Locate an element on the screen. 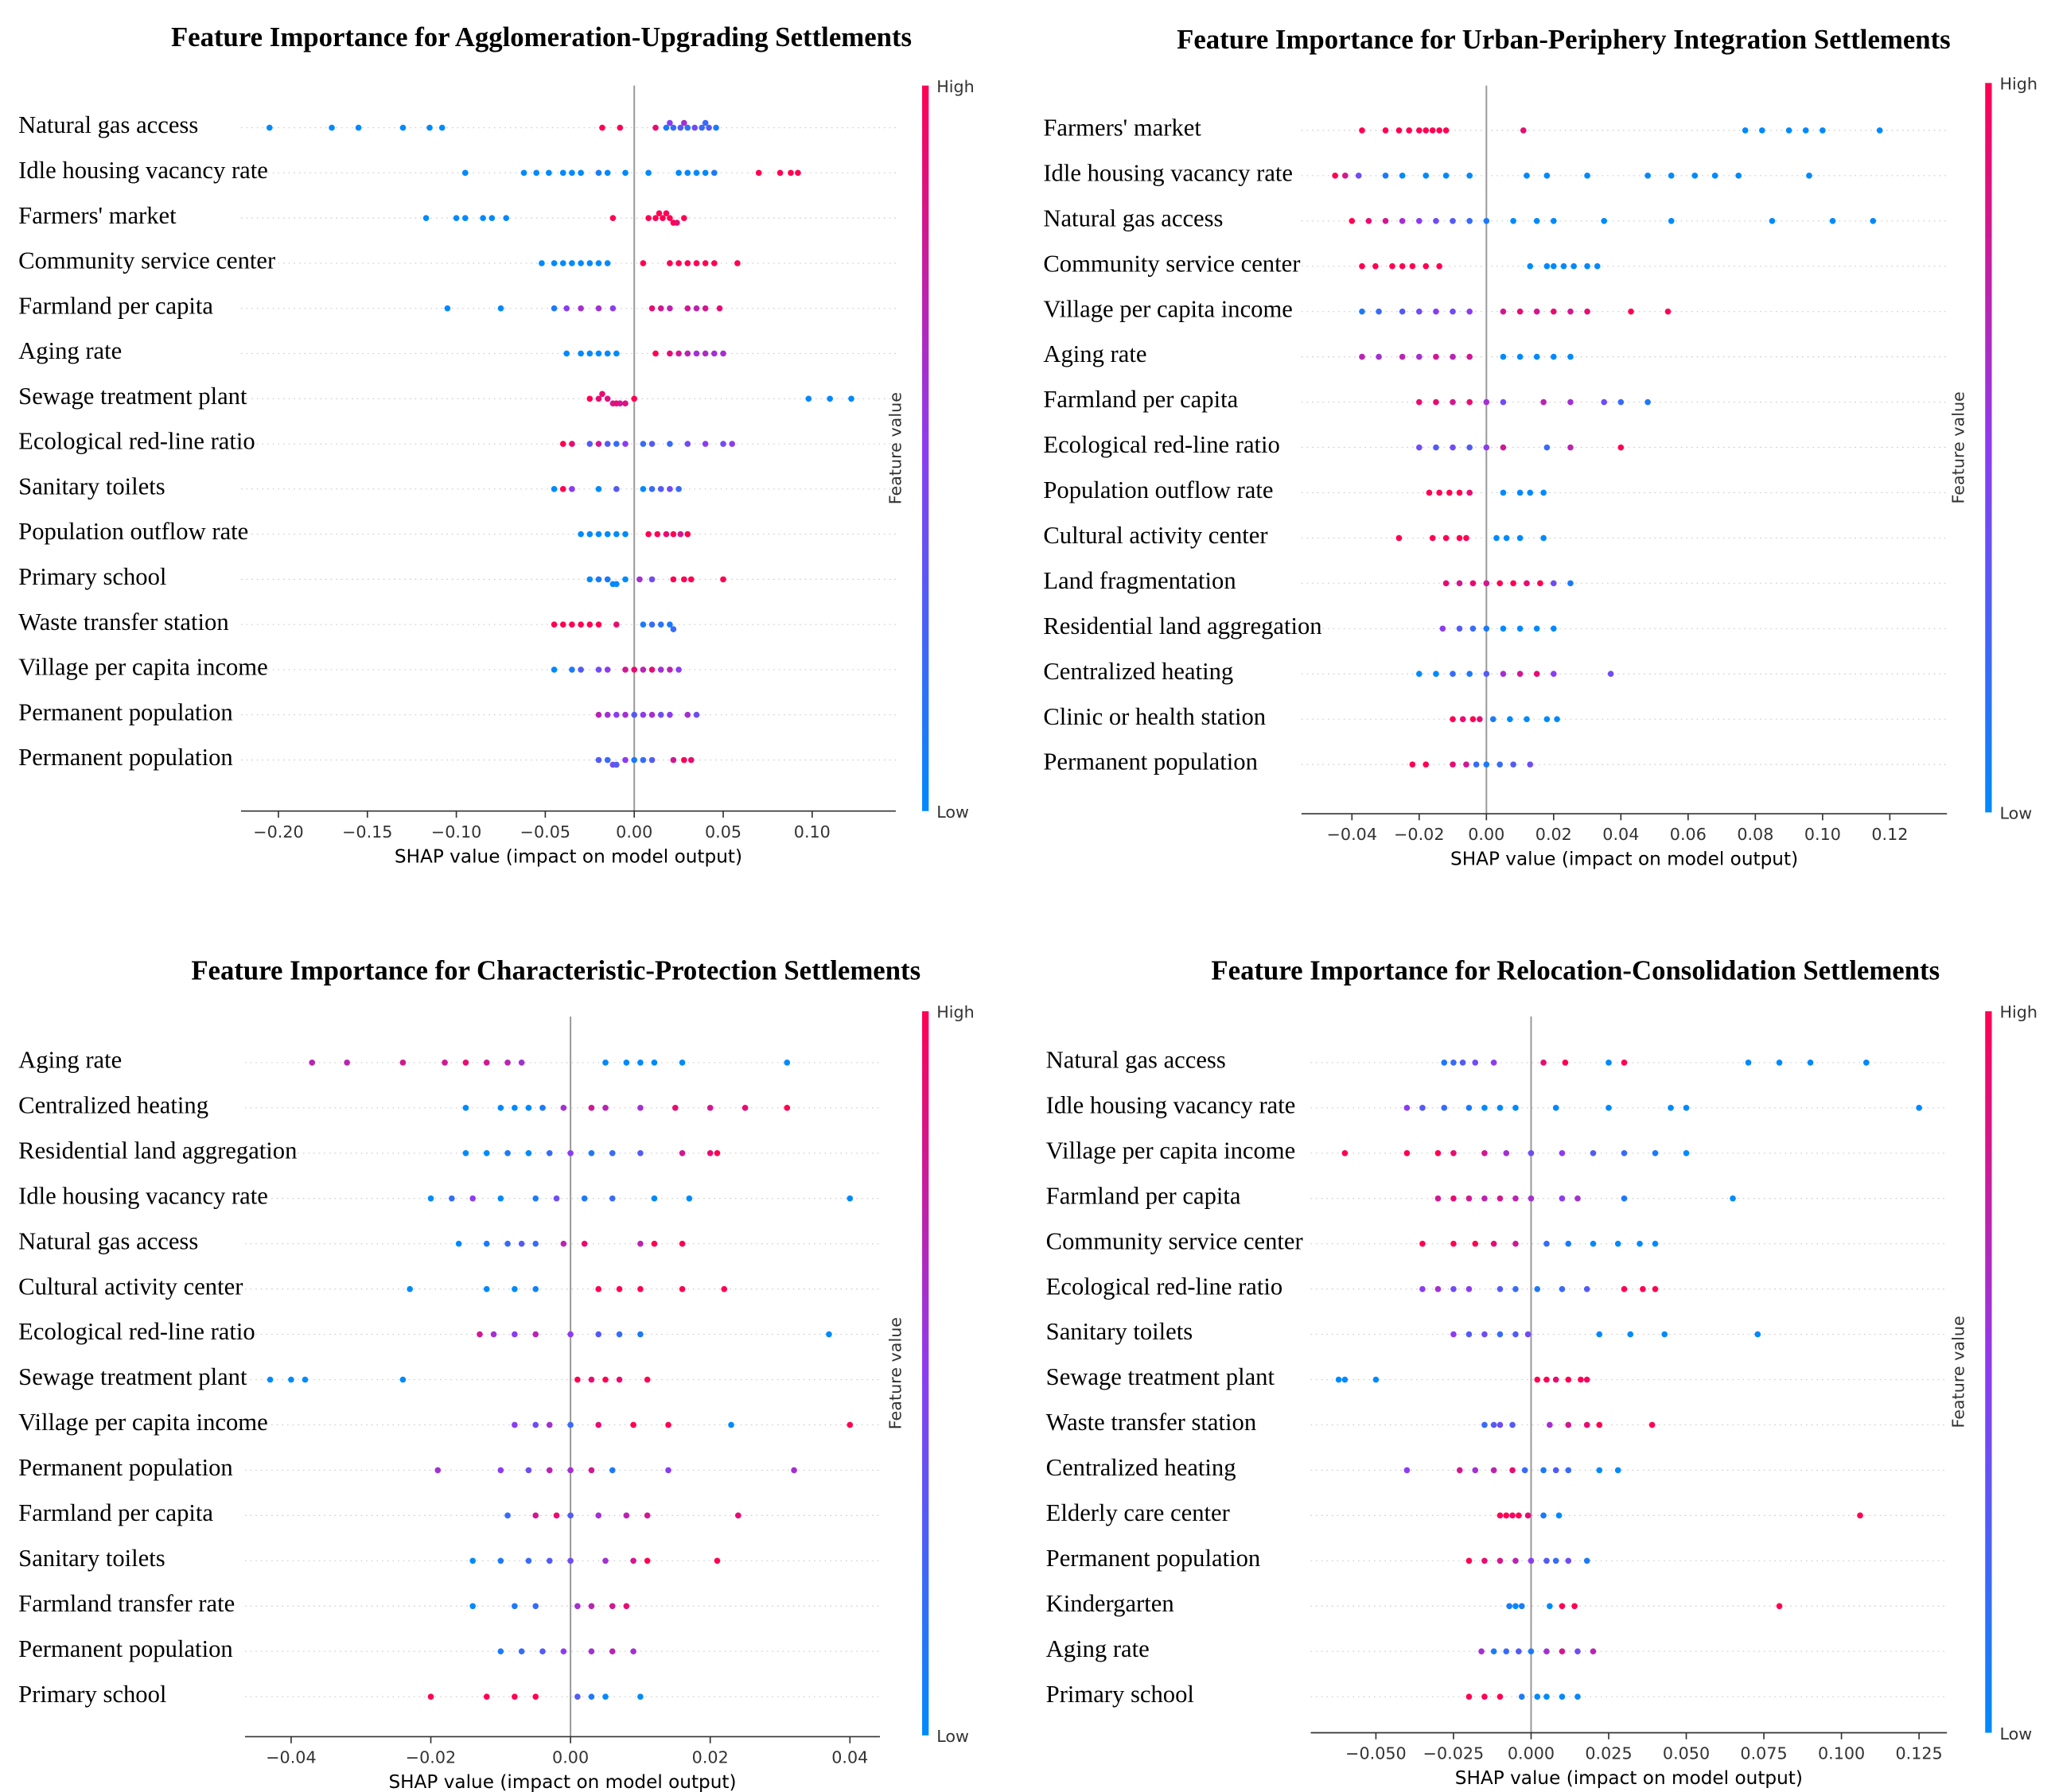 The width and height of the screenshot is (2055, 1792). feature-label: Permanent population is located at coordinates (126, 1648).